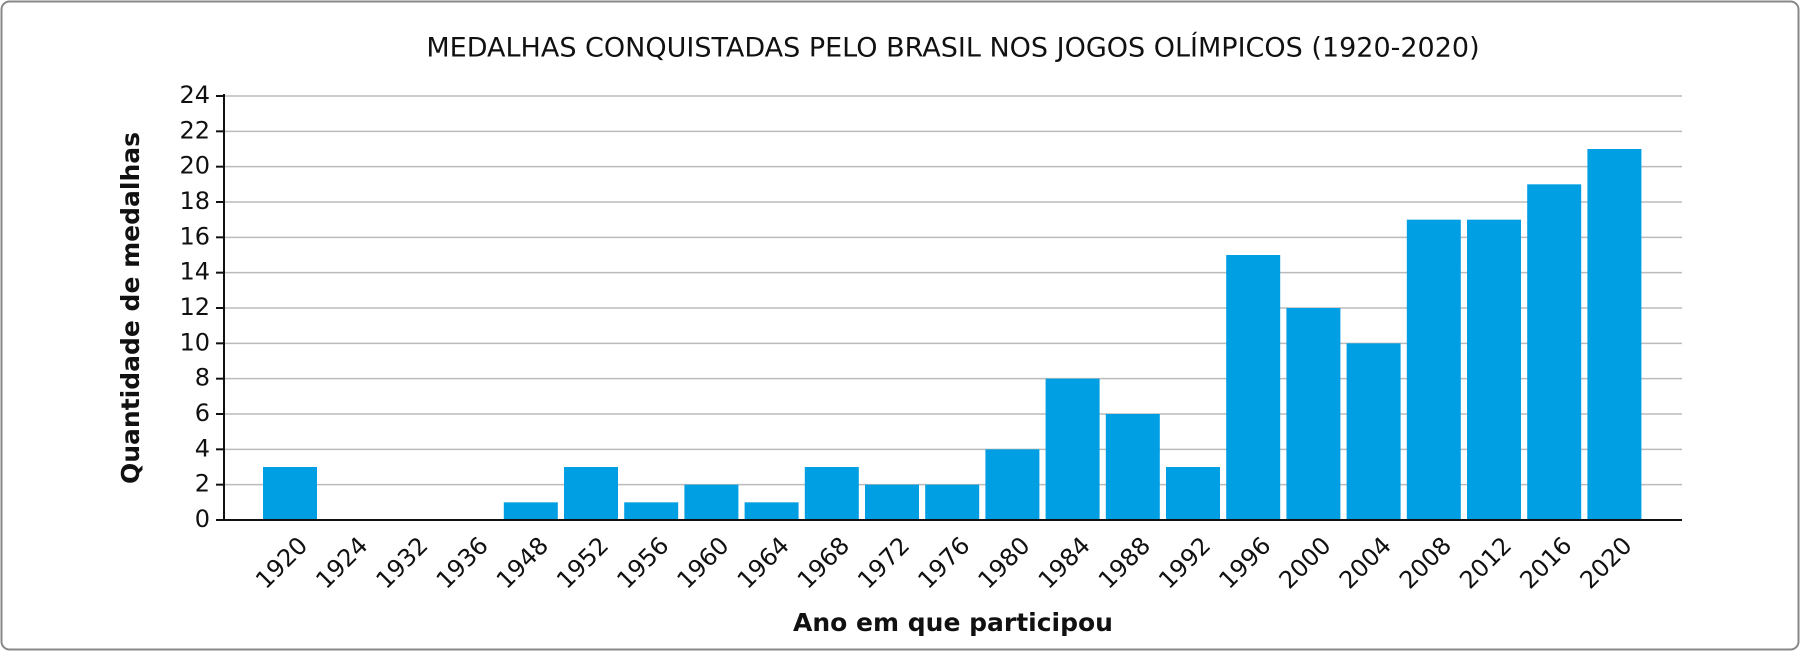  Describe the element at coordinates (194, 201) in the screenshot. I see `y-tick-label: 18` at that location.